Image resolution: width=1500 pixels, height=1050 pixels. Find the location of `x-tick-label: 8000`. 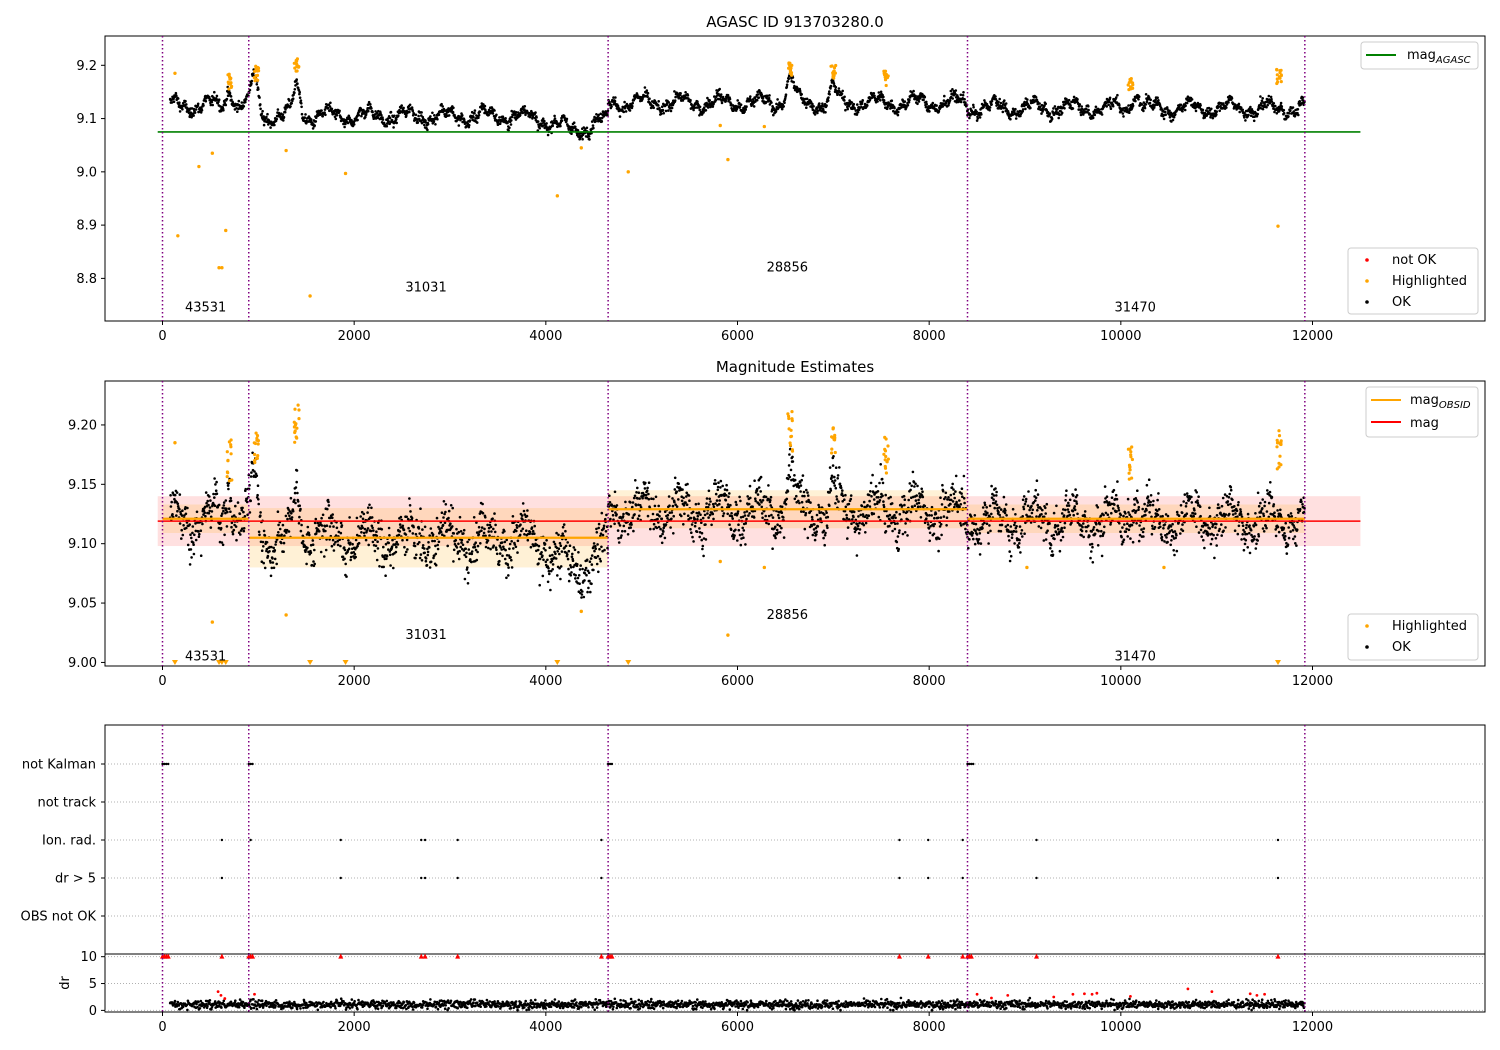

x-tick-label: 8000 is located at coordinates (929, 336).